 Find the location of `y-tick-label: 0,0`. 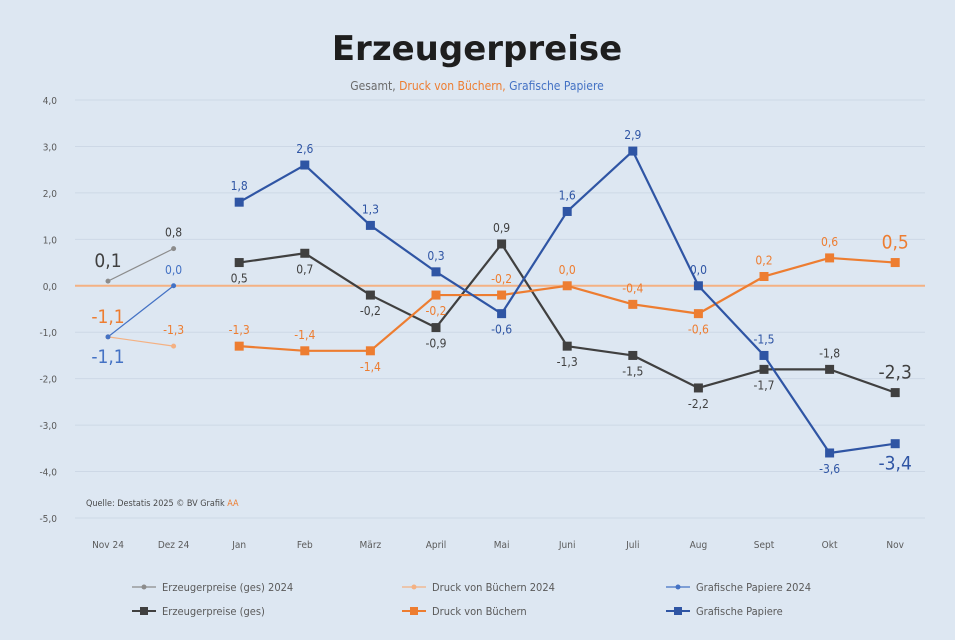

y-tick-label: 0,0 is located at coordinates (50, 287).